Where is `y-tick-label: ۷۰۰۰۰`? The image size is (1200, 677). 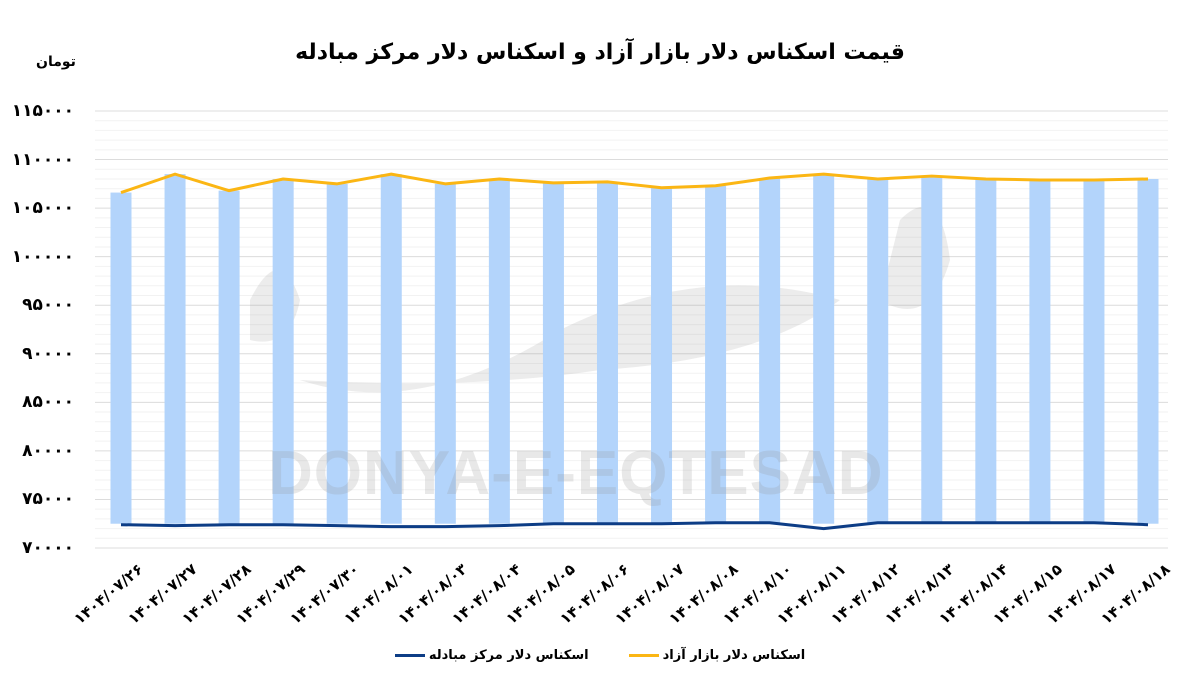
y-tick-label: ۷۰۰۰۰ is located at coordinates (48, 548).